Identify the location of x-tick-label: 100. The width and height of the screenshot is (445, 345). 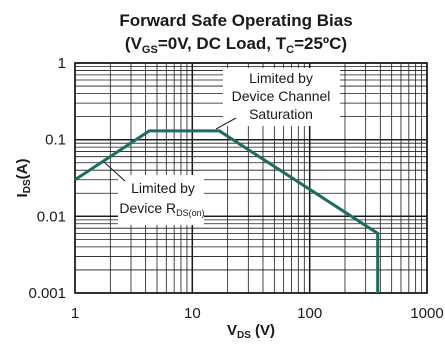
(309, 313).